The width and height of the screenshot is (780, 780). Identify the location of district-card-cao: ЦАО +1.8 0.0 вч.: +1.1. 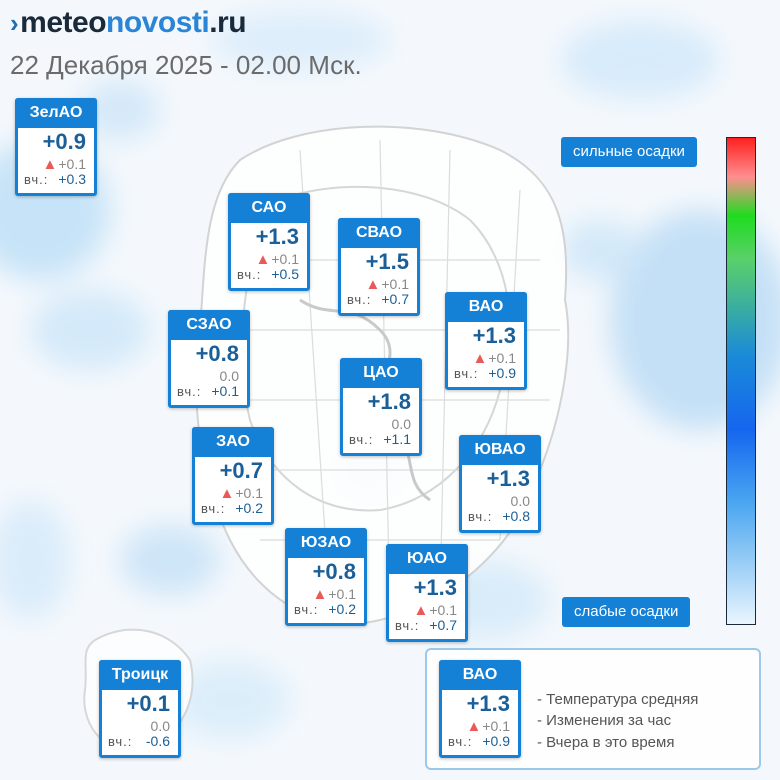
(381, 407).